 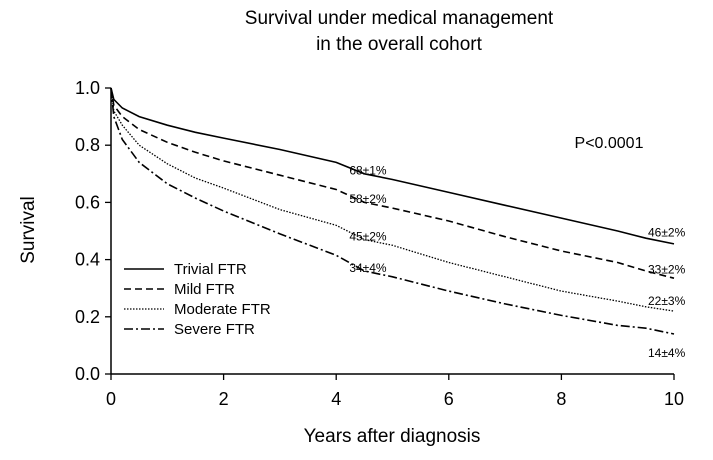 What do you see at coordinates (667, 353) in the screenshot?
I see `annotation-label: 14±4%` at bounding box center [667, 353].